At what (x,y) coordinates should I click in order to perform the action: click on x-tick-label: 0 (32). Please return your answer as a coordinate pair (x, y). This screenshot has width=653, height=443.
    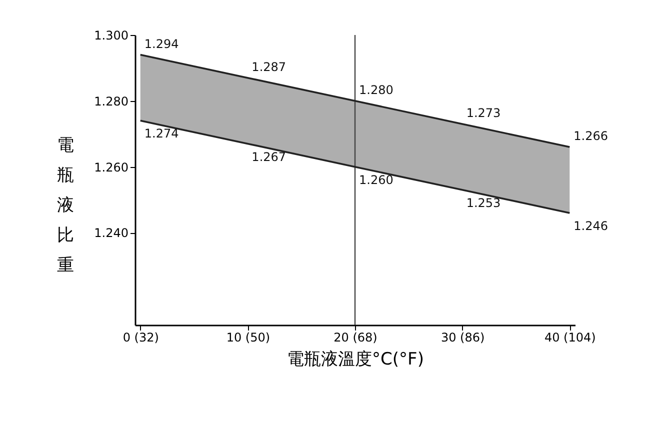
    Looking at the image, I should click on (140, 337).